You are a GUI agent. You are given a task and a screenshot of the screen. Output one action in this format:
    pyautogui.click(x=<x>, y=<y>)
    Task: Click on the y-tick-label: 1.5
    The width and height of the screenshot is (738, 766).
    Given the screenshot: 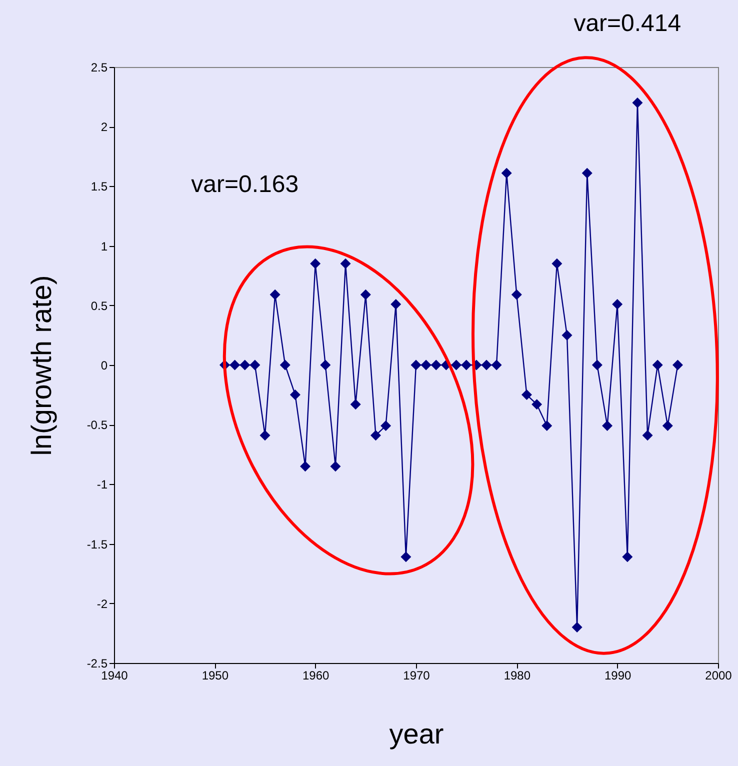 What is the action you would take?
    pyautogui.click(x=99, y=187)
    